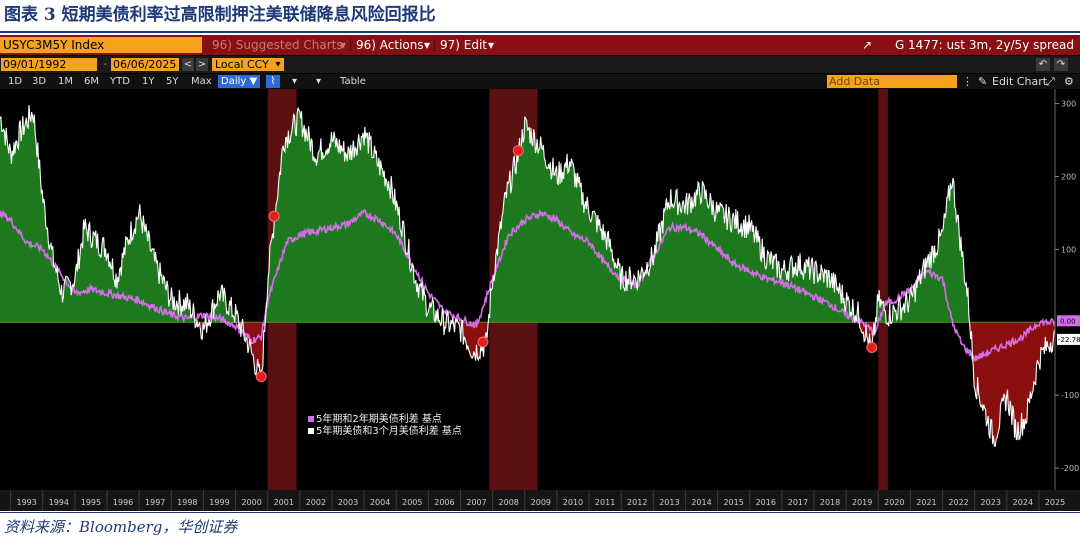 Image resolution: width=1080 pixels, height=543 pixels. What do you see at coordinates (201, 81) in the screenshot?
I see `period-max: Max` at bounding box center [201, 81].